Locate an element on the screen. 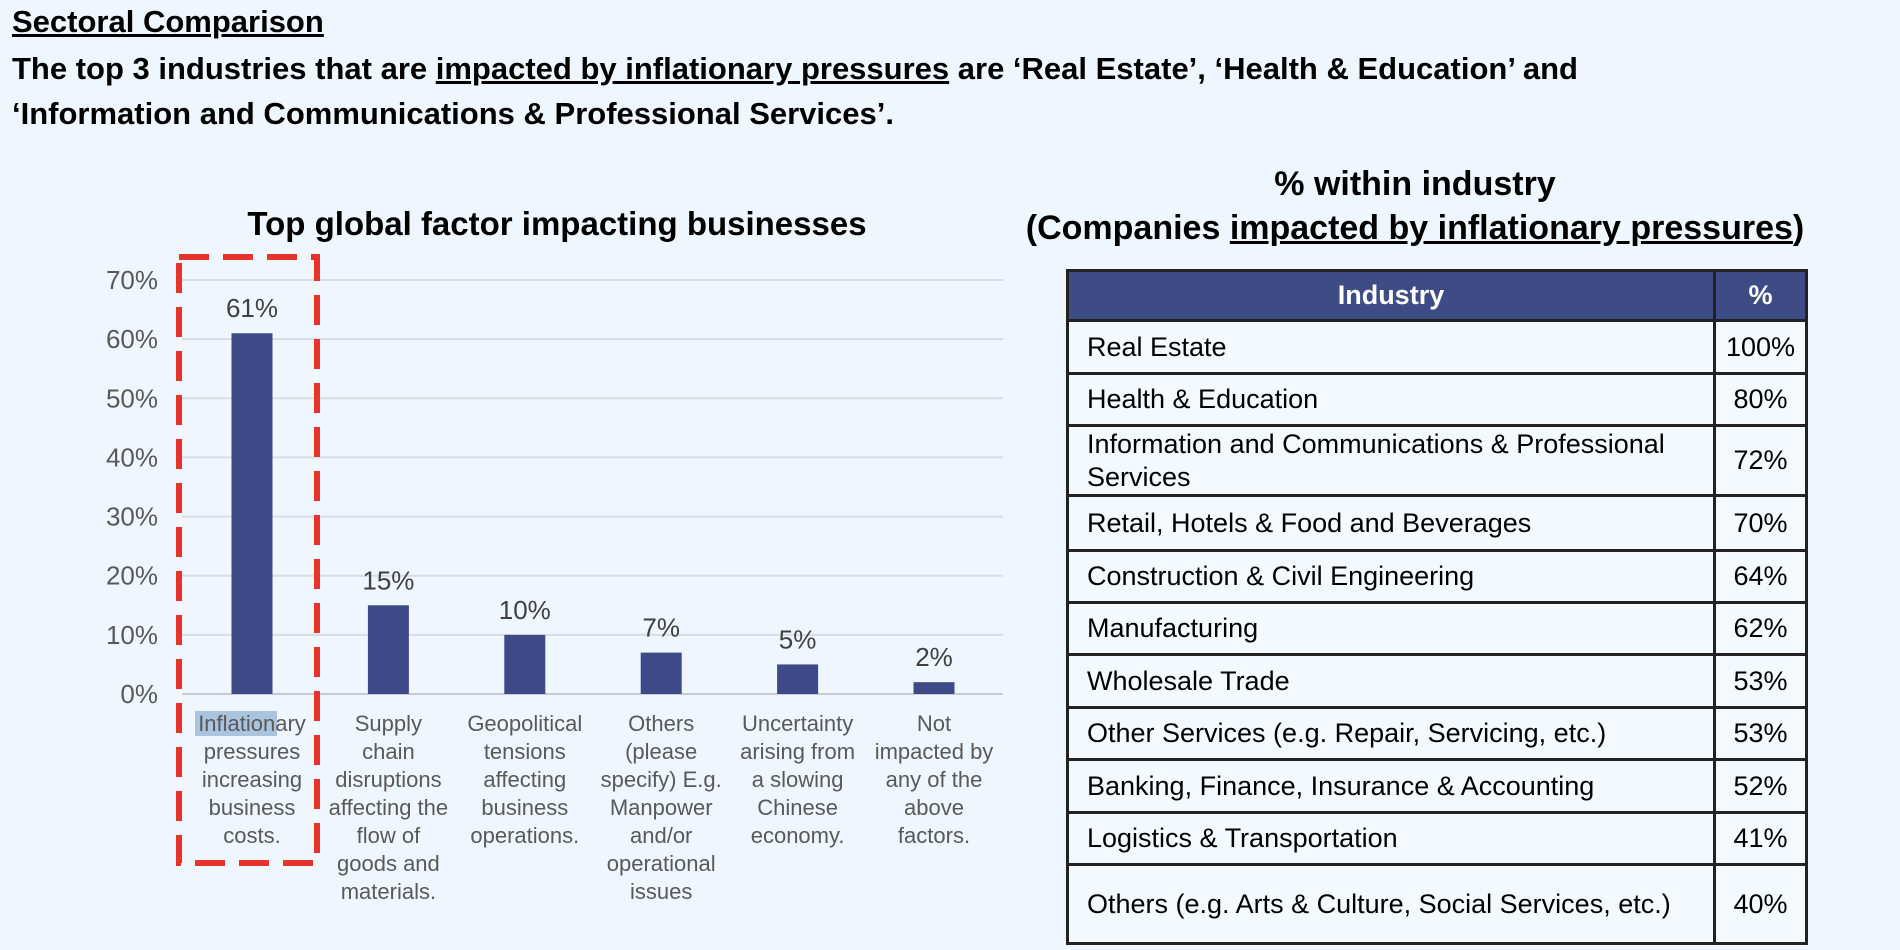 The height and width of the screenshot is (950, 1900). category-label-line: any of the is located at coordinates (934, 779).